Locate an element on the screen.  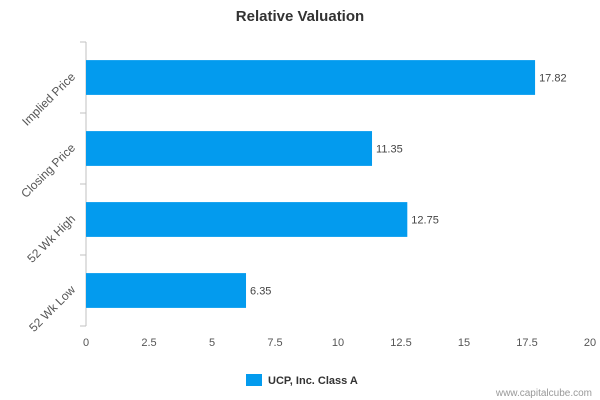
x-tick-label: 20 is located at coordinates (590, 343).